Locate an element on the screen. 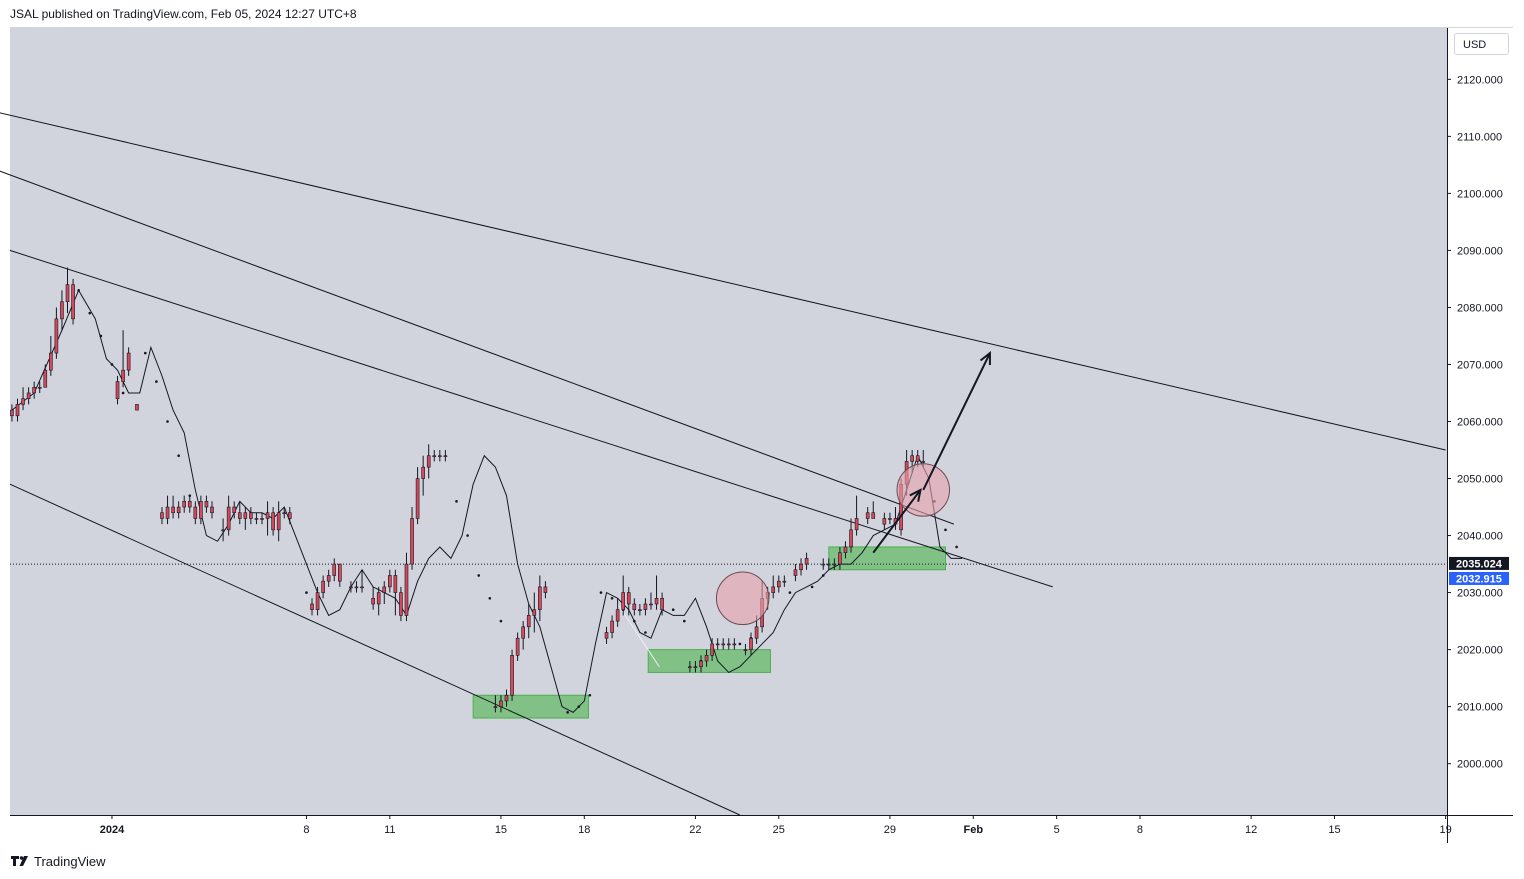 This screenshot has width=1524, height=879. time-tick-label: 5 is located at coordinates (1057, 830).